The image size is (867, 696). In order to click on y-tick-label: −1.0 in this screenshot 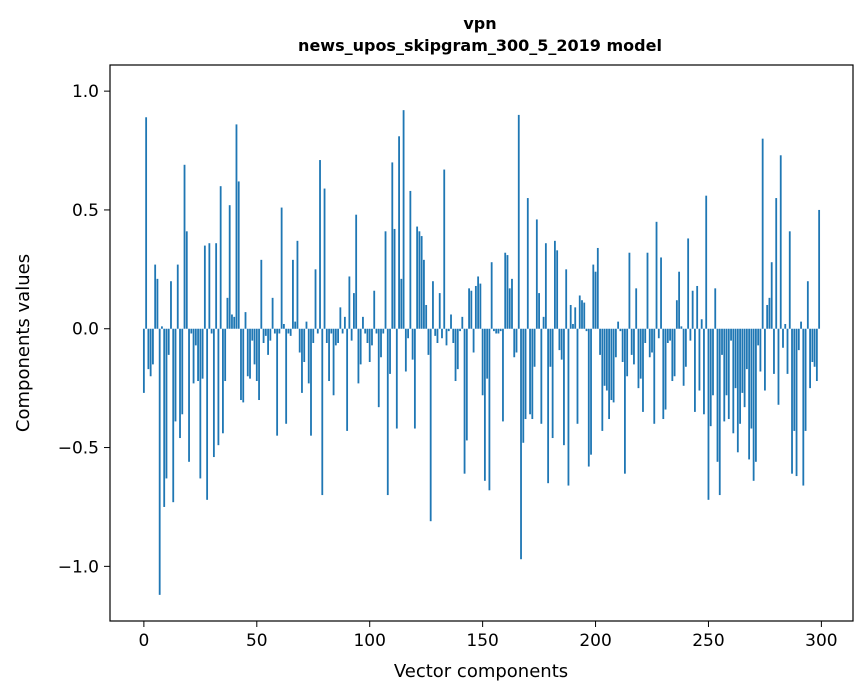, I will do `click(78, 567)`.